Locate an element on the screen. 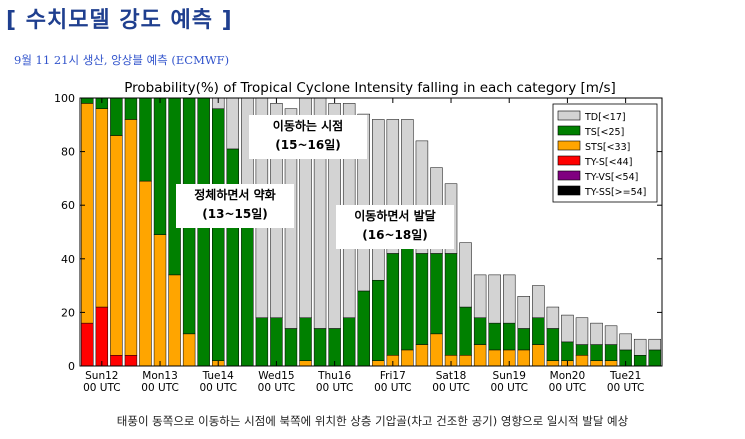 This screenshot has height=439, width=745. legend-label: TD[<17] is located at coordinates (605, 117).